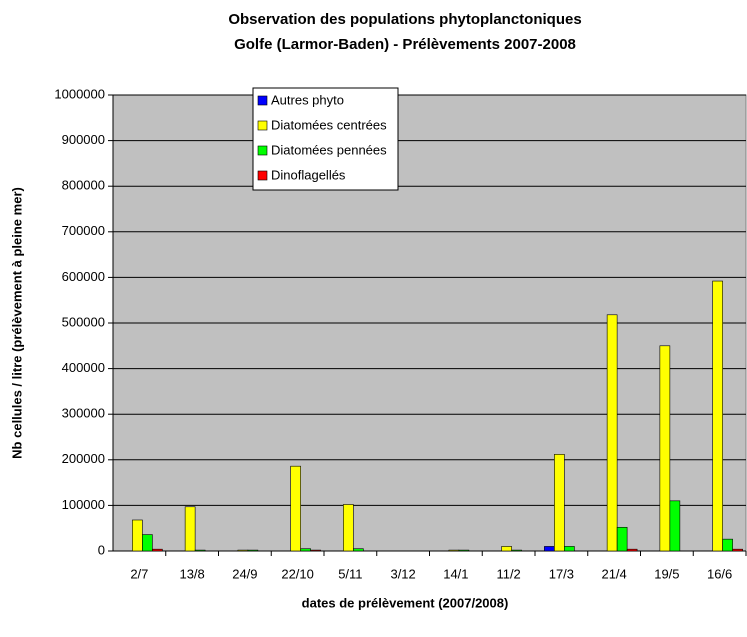 Image resolution: width=747 pixels, height=637 pixels. What do you see at coordinates (325, 139) in the screenshot?
I see `legend-box` at bounding box center [325, 139].